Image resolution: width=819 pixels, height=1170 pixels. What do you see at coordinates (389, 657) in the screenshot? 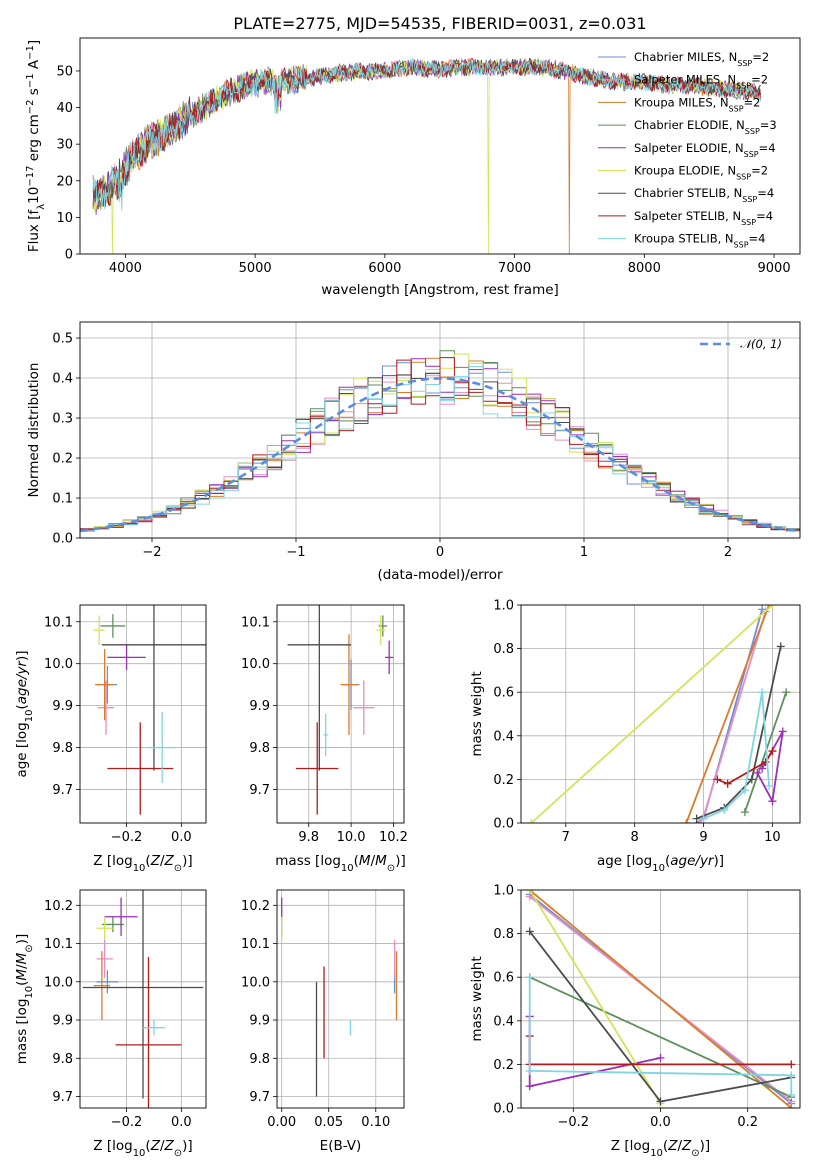
I see `errorbar-salpeter-elodie` at bounding box center [389, 657].